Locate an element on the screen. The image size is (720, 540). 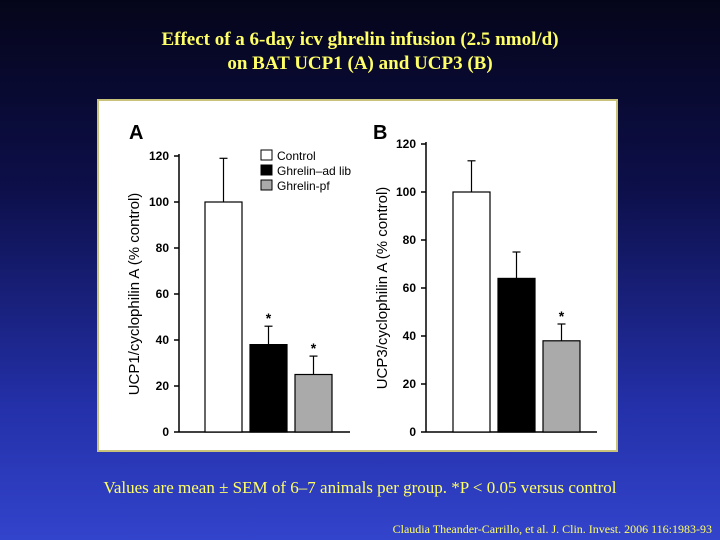
title-line-2: on BAT UCP1 (A) and UCP3 (B) is located at coordinates (360, 63).